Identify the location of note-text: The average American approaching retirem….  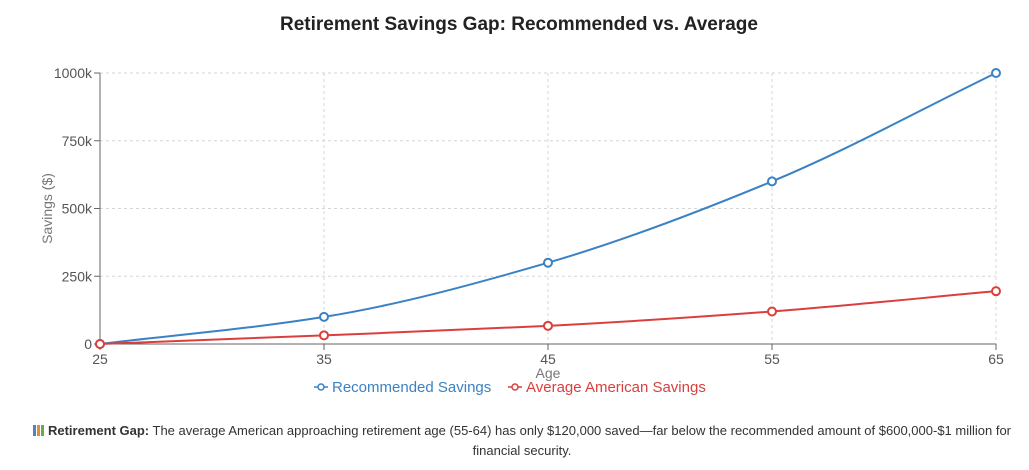
(580, 440).